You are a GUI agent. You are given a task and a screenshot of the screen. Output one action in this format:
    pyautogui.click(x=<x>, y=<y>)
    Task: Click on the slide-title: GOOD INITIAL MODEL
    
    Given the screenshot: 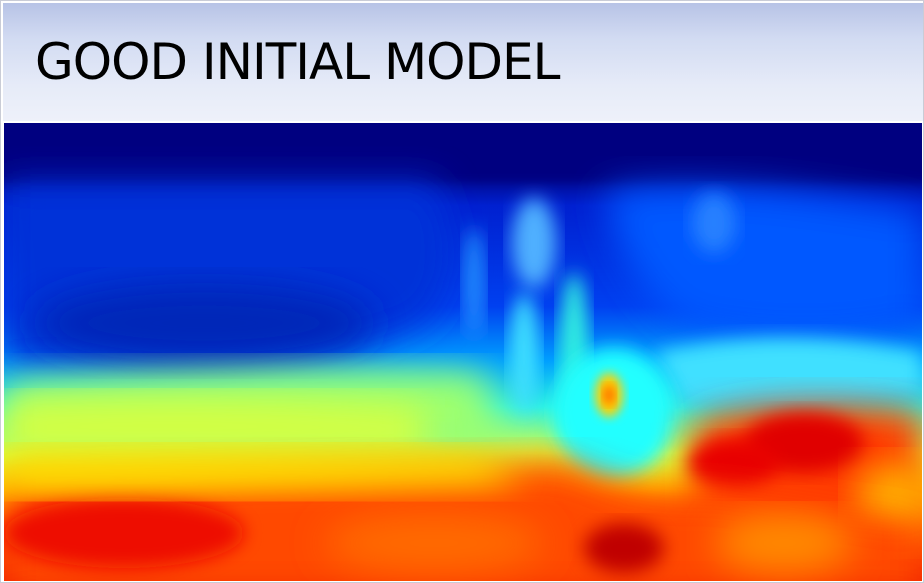 What is the action you would take?
    pyautogui.click(x=297, y=62)
    